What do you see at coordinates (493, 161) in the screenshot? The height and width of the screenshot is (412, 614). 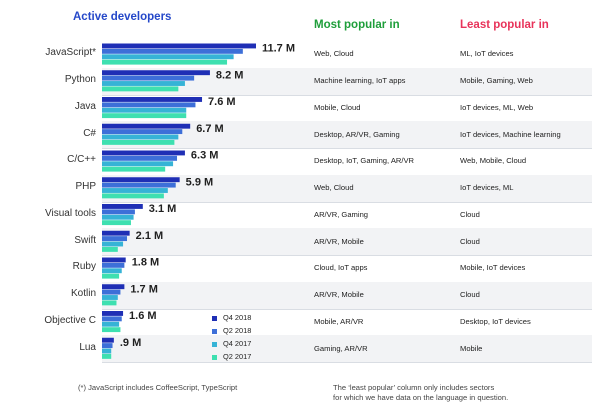 I see `least-popular-cell: Web, Mobile, Cloud` at bounding box center [493, 161].